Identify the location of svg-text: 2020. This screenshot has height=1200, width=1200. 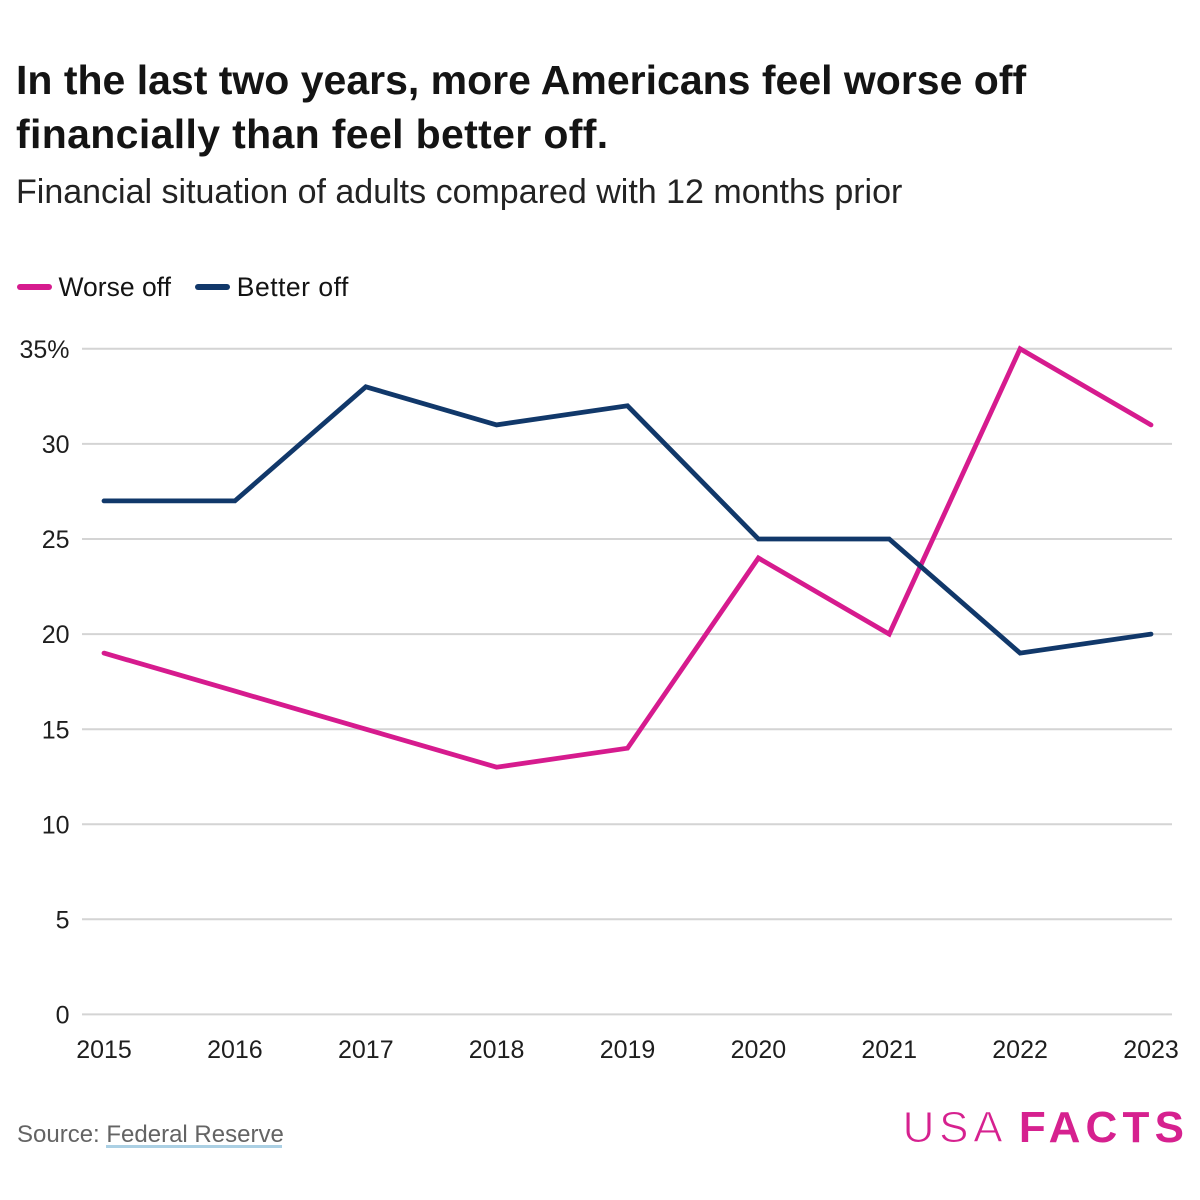
(759, 1050).